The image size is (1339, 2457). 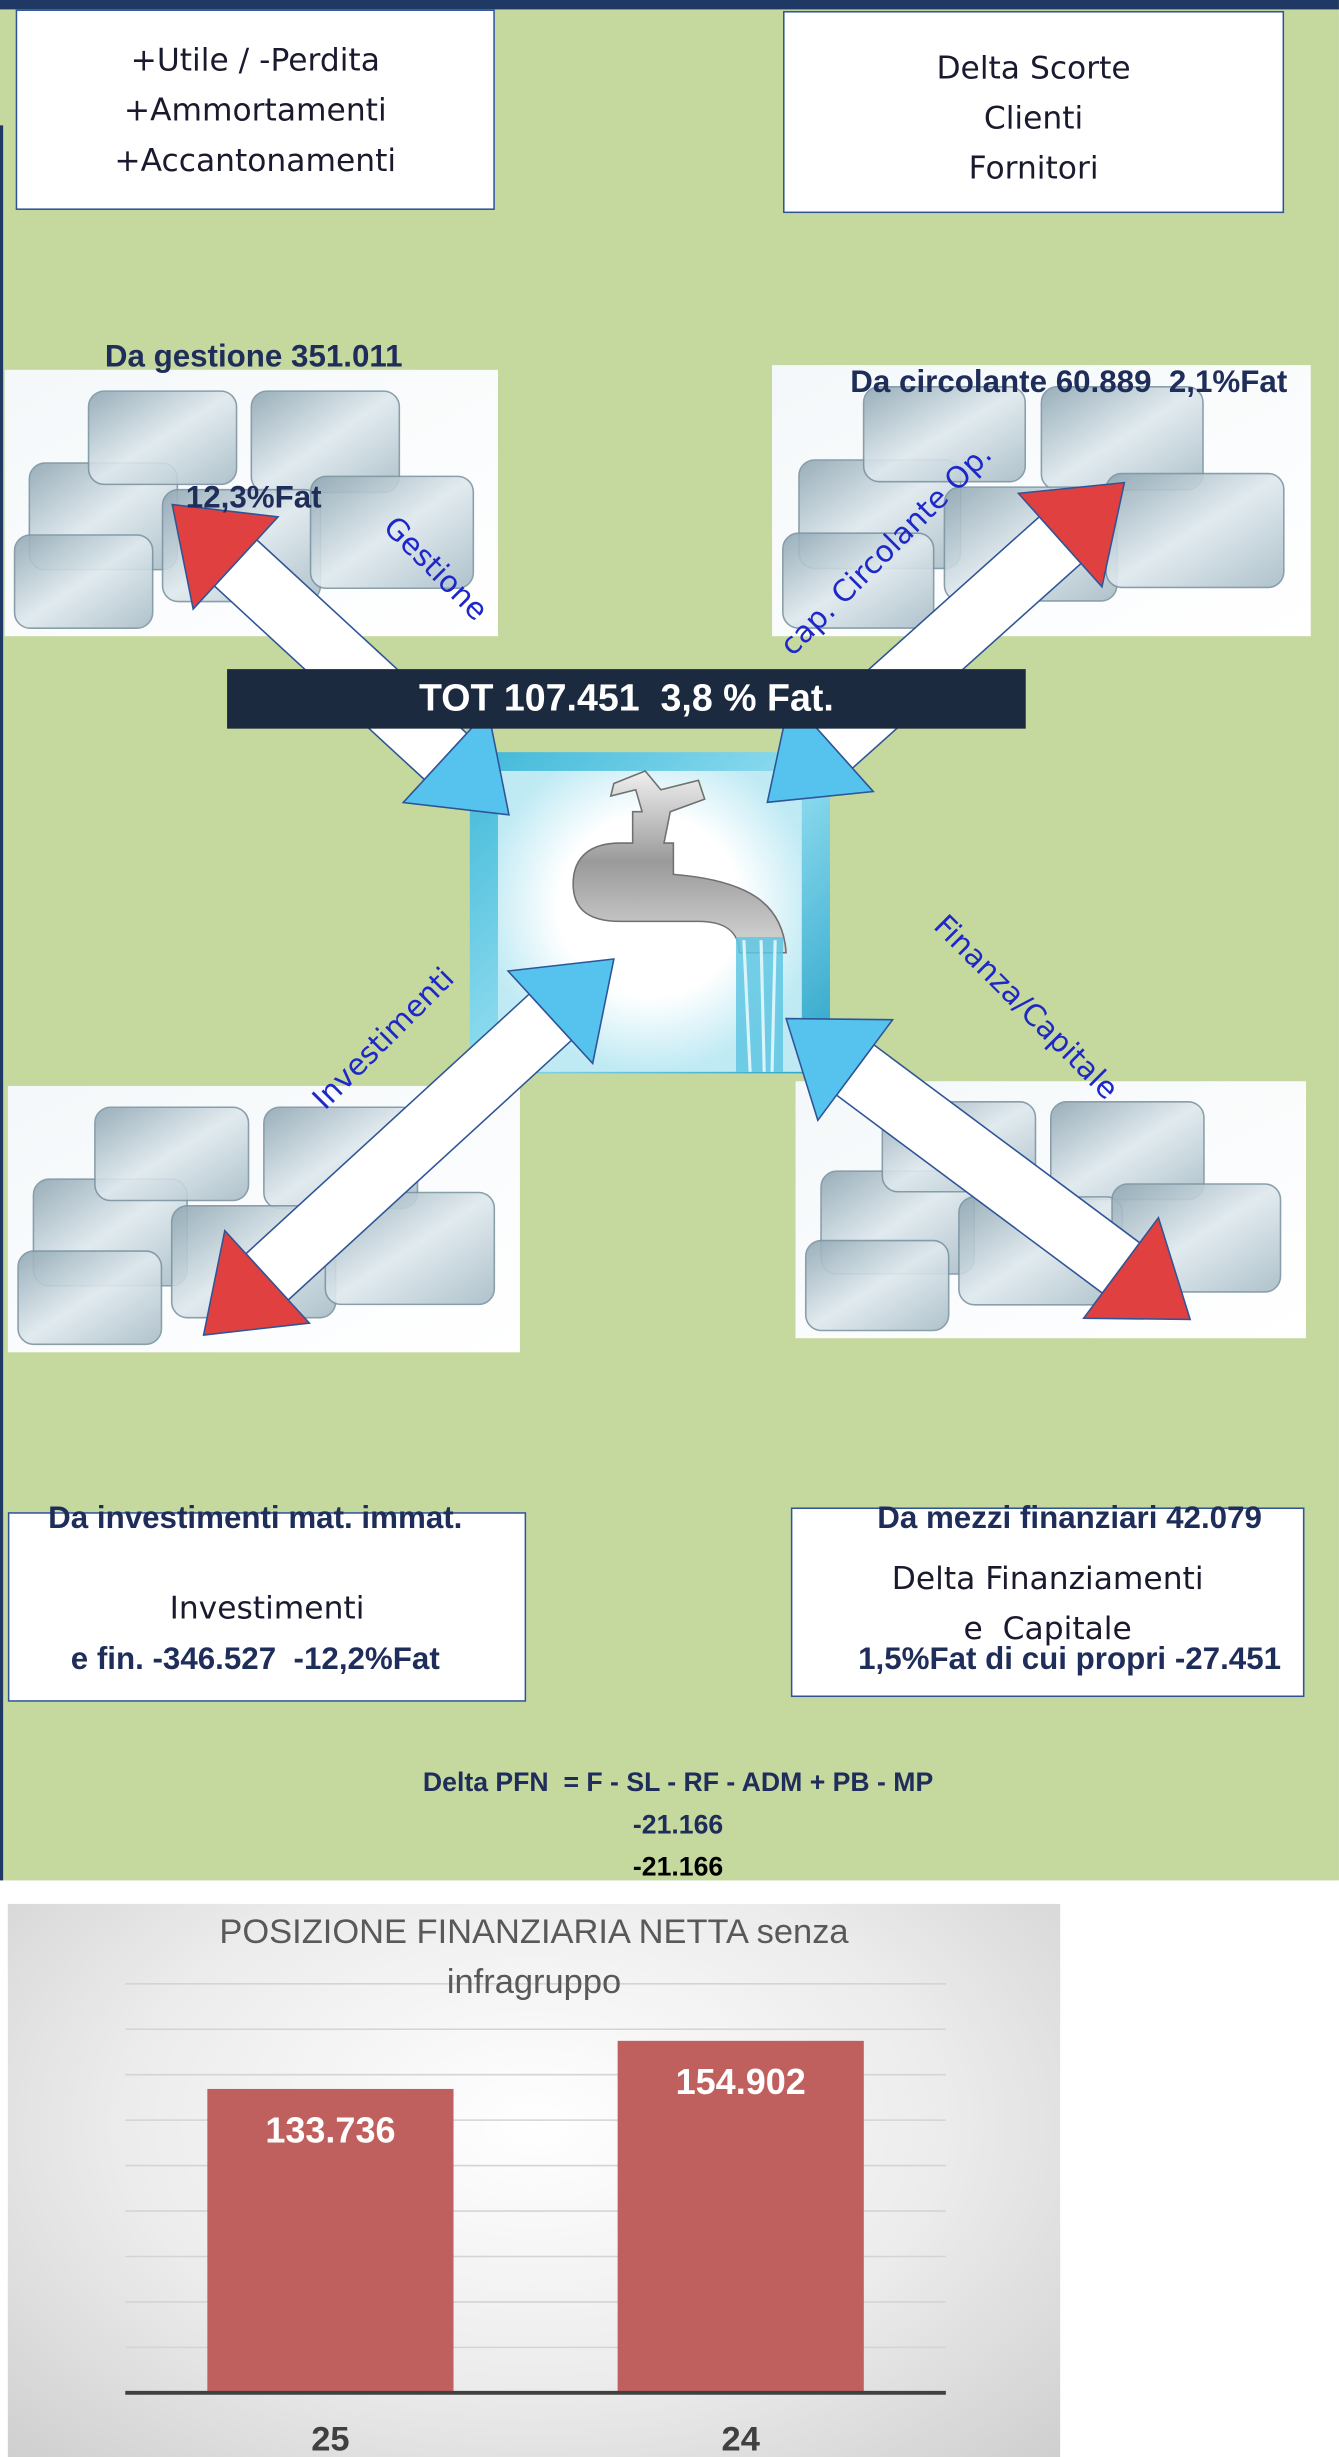 What do you see at coordinates (1047, 1602) in the screenshot?
I see `box-finanza: Delta Finanziamenti e Capitale` at bounding box center [1047, 1602].